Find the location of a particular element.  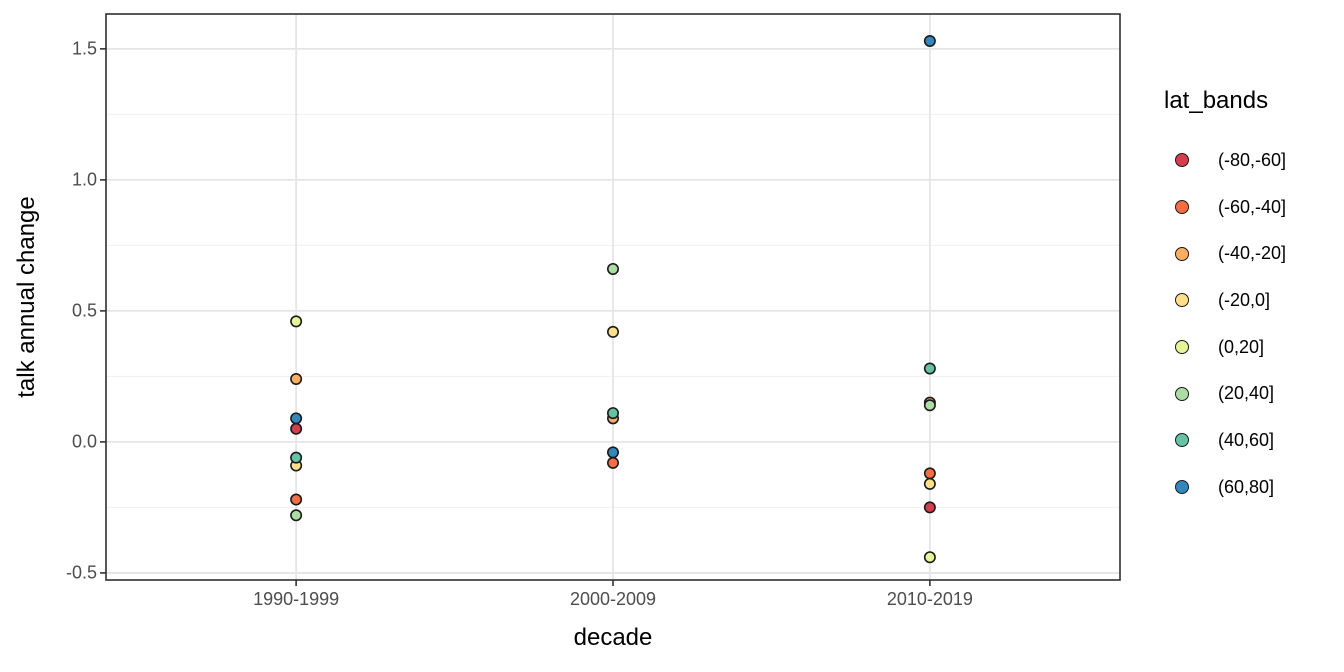

legend-entry: (-80,-60] is located at coordinates (1252, 160).